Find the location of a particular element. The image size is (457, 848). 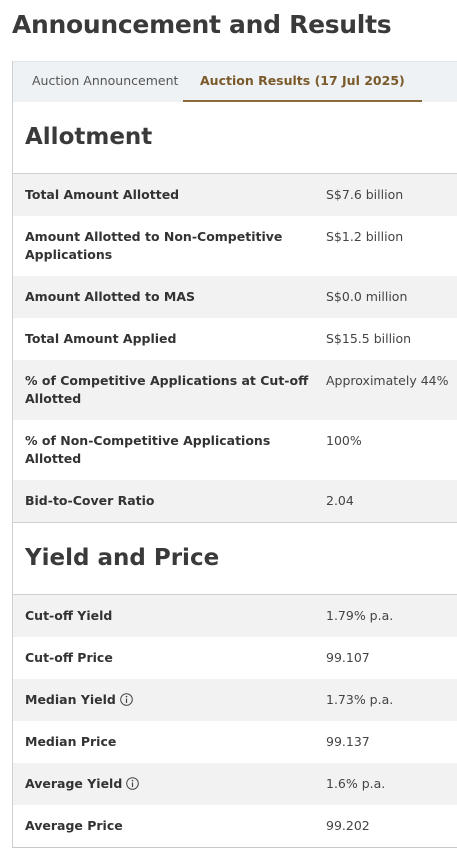

row-label-cell: Average Price is located at coordinates (169, 826).